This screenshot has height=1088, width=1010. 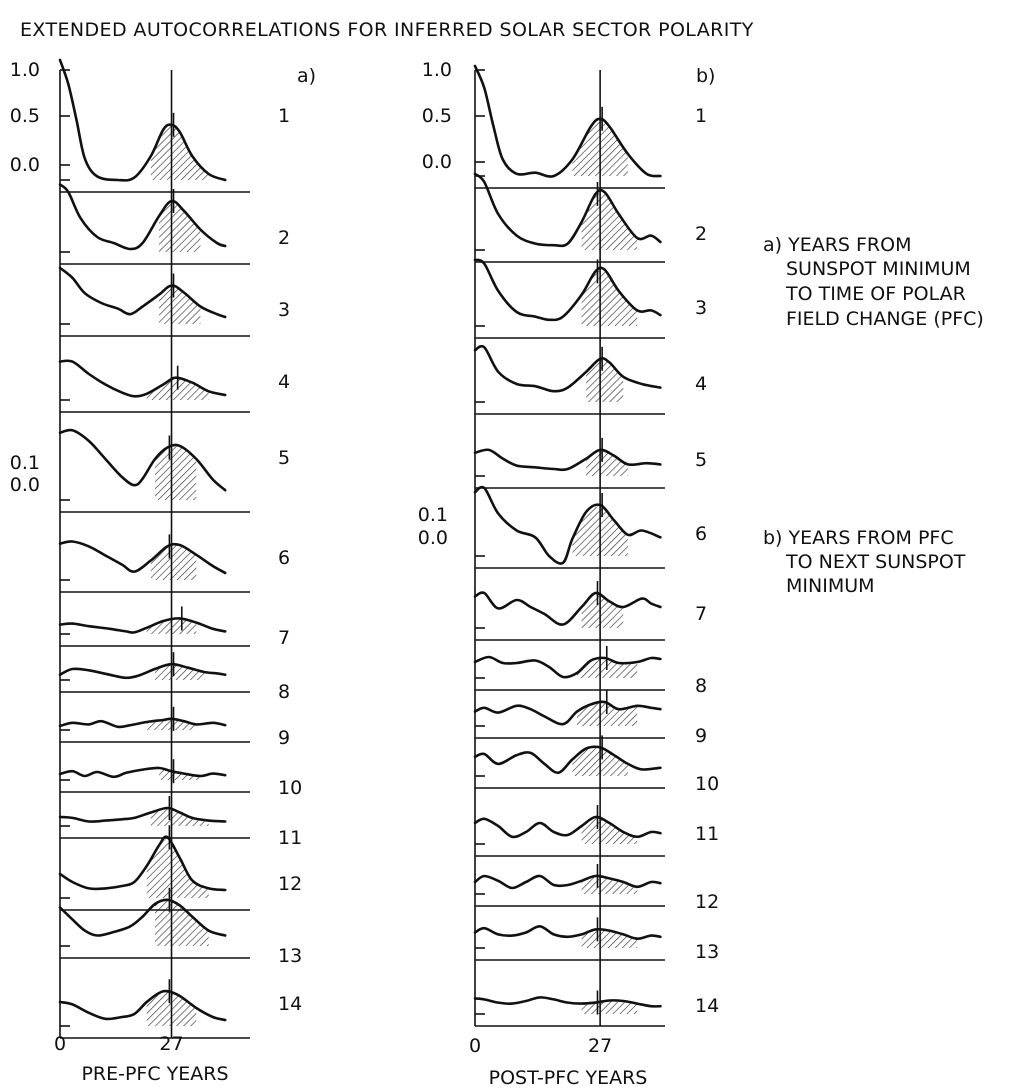 What do you see at coordinates (875, 294) in the screenshot?
I see `note-a-line-3: TO TIME OF POLAR` at bounding box center [875, 294].